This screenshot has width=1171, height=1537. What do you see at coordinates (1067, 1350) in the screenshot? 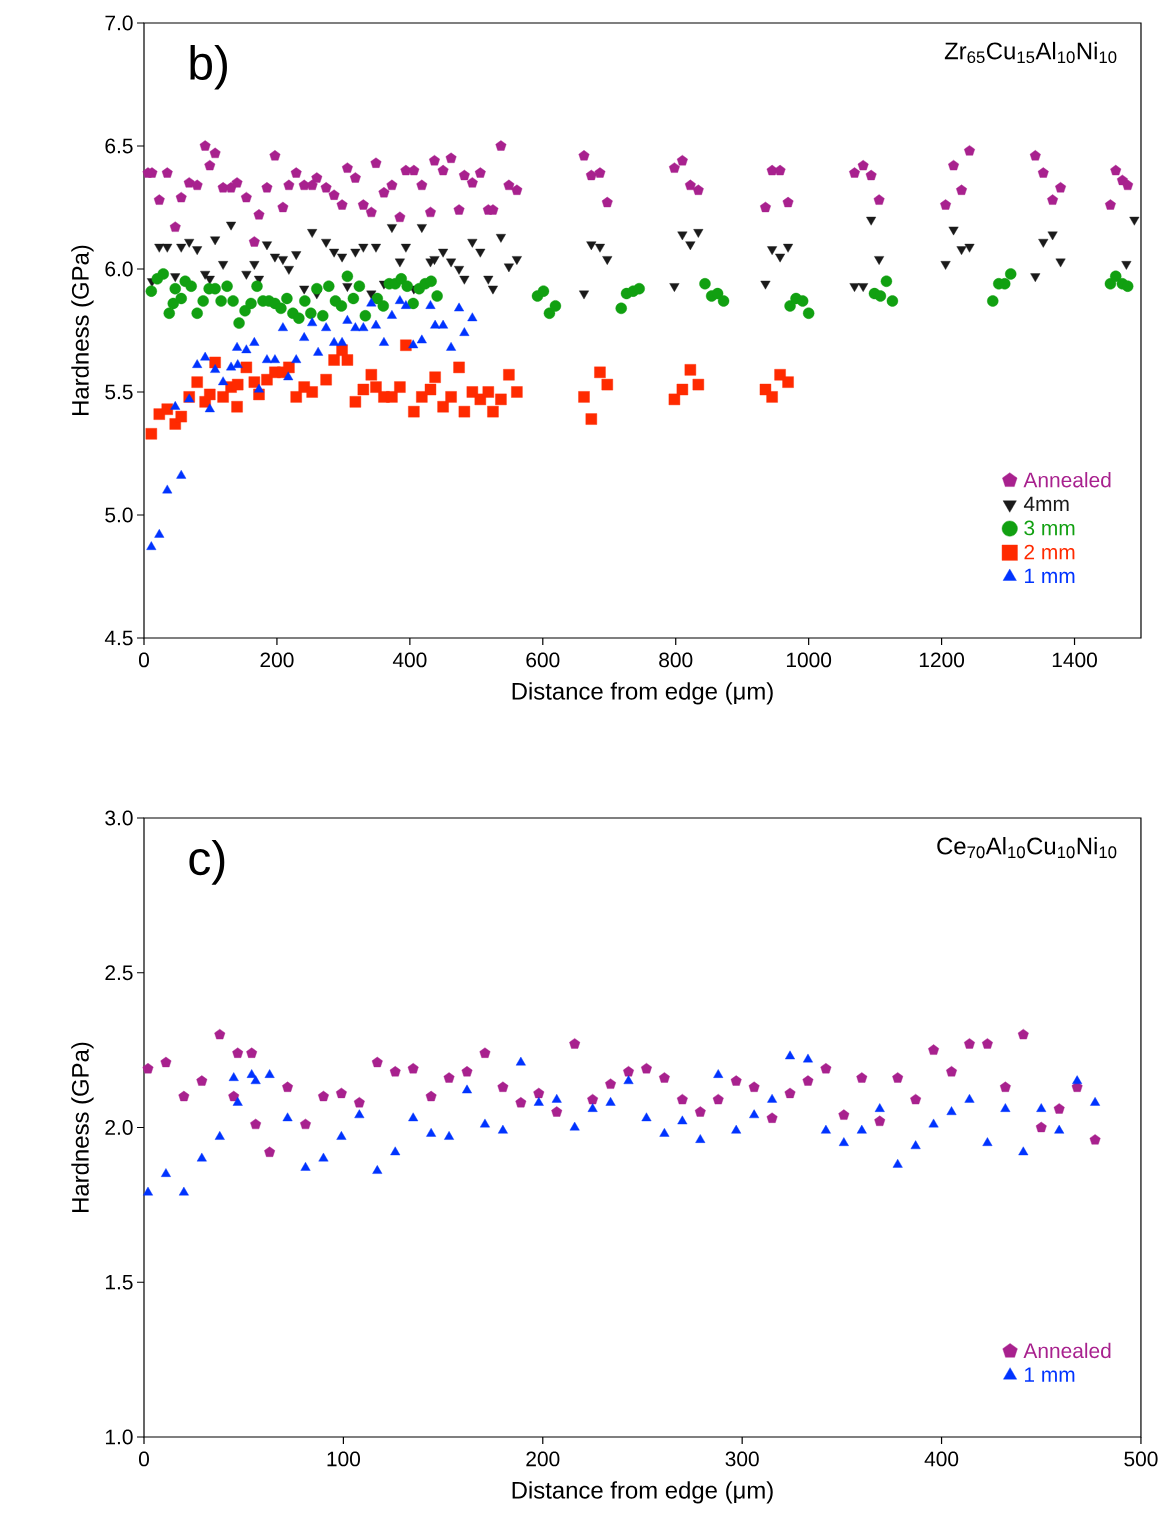
I see `legend-label: Annealed` at bounding box center [1067, 1350].